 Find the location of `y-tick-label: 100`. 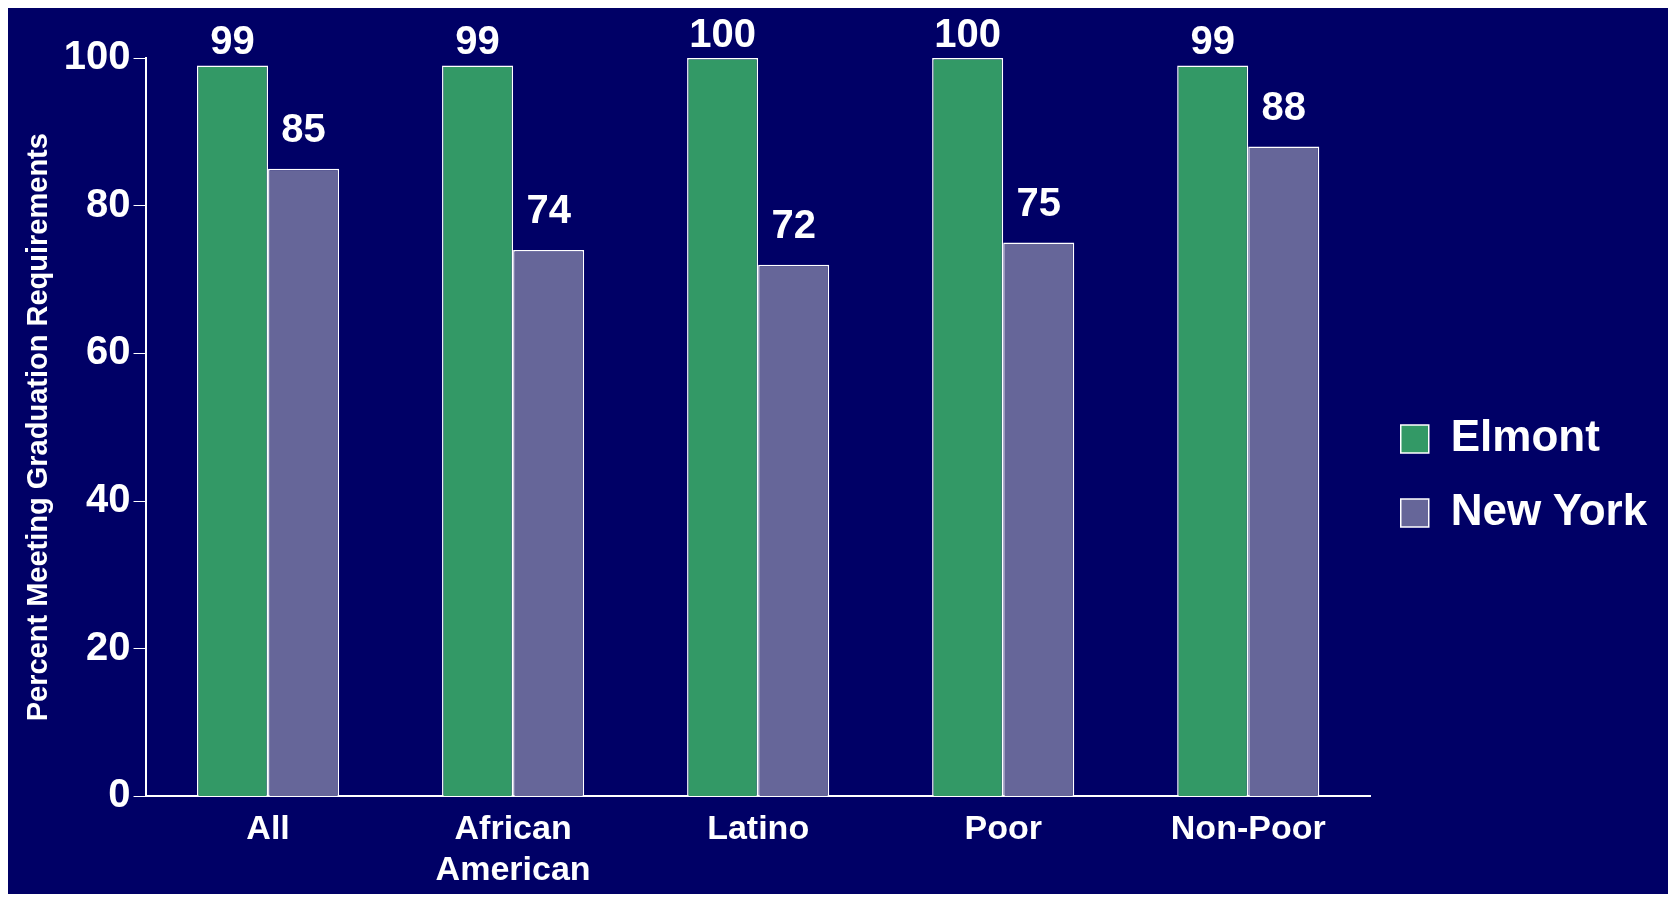

y-tick-label: 100 is located at coordinates (97, 55).